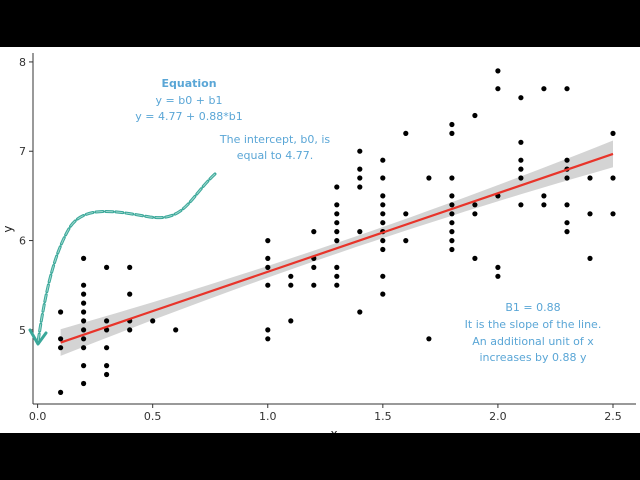  I want to click on slope-note-line4: increases by 0.88 y, so click(533, 357).